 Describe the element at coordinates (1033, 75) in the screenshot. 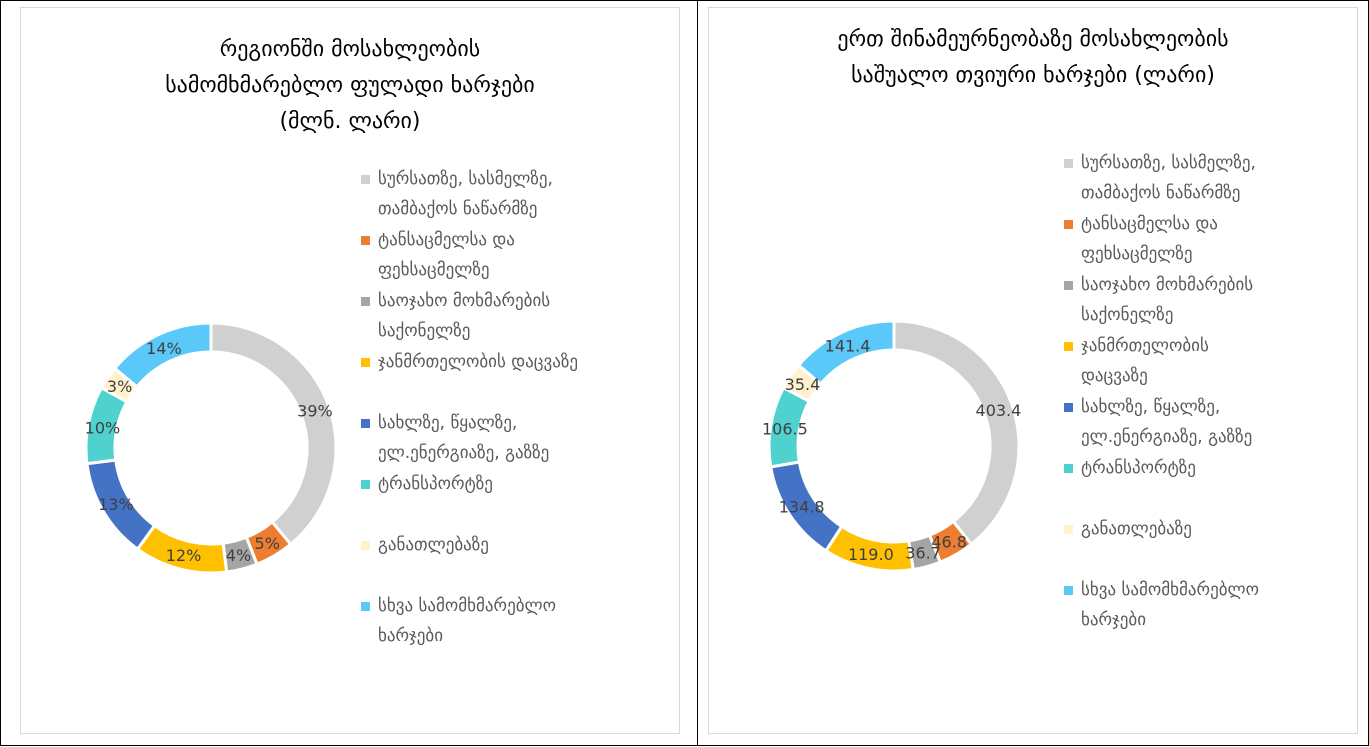

I see `chart-title-line: საშუალო თვიური ხარჯები (ლარი)` at that location.